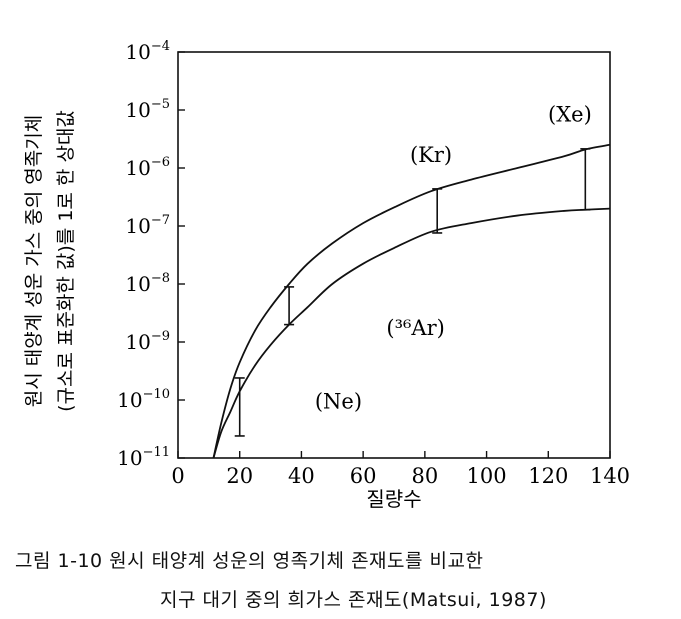  I want to click on x-axis-label: 질량수, so click(393, 499).